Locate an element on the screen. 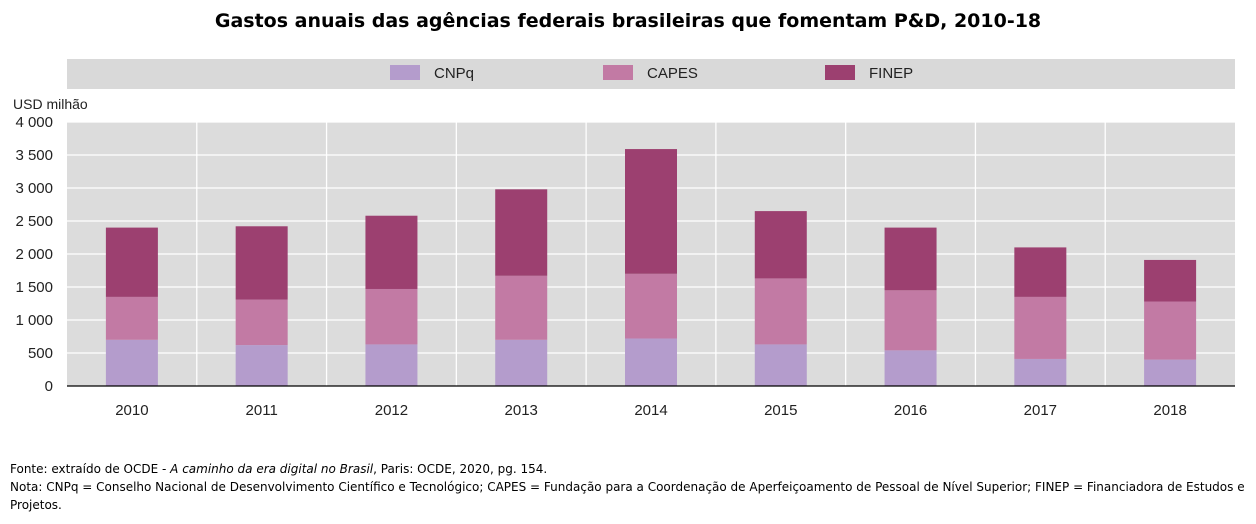 This screenshot has width=1256, height=524. y-tick-label: 2 500 is located at coordinates (34, 221).